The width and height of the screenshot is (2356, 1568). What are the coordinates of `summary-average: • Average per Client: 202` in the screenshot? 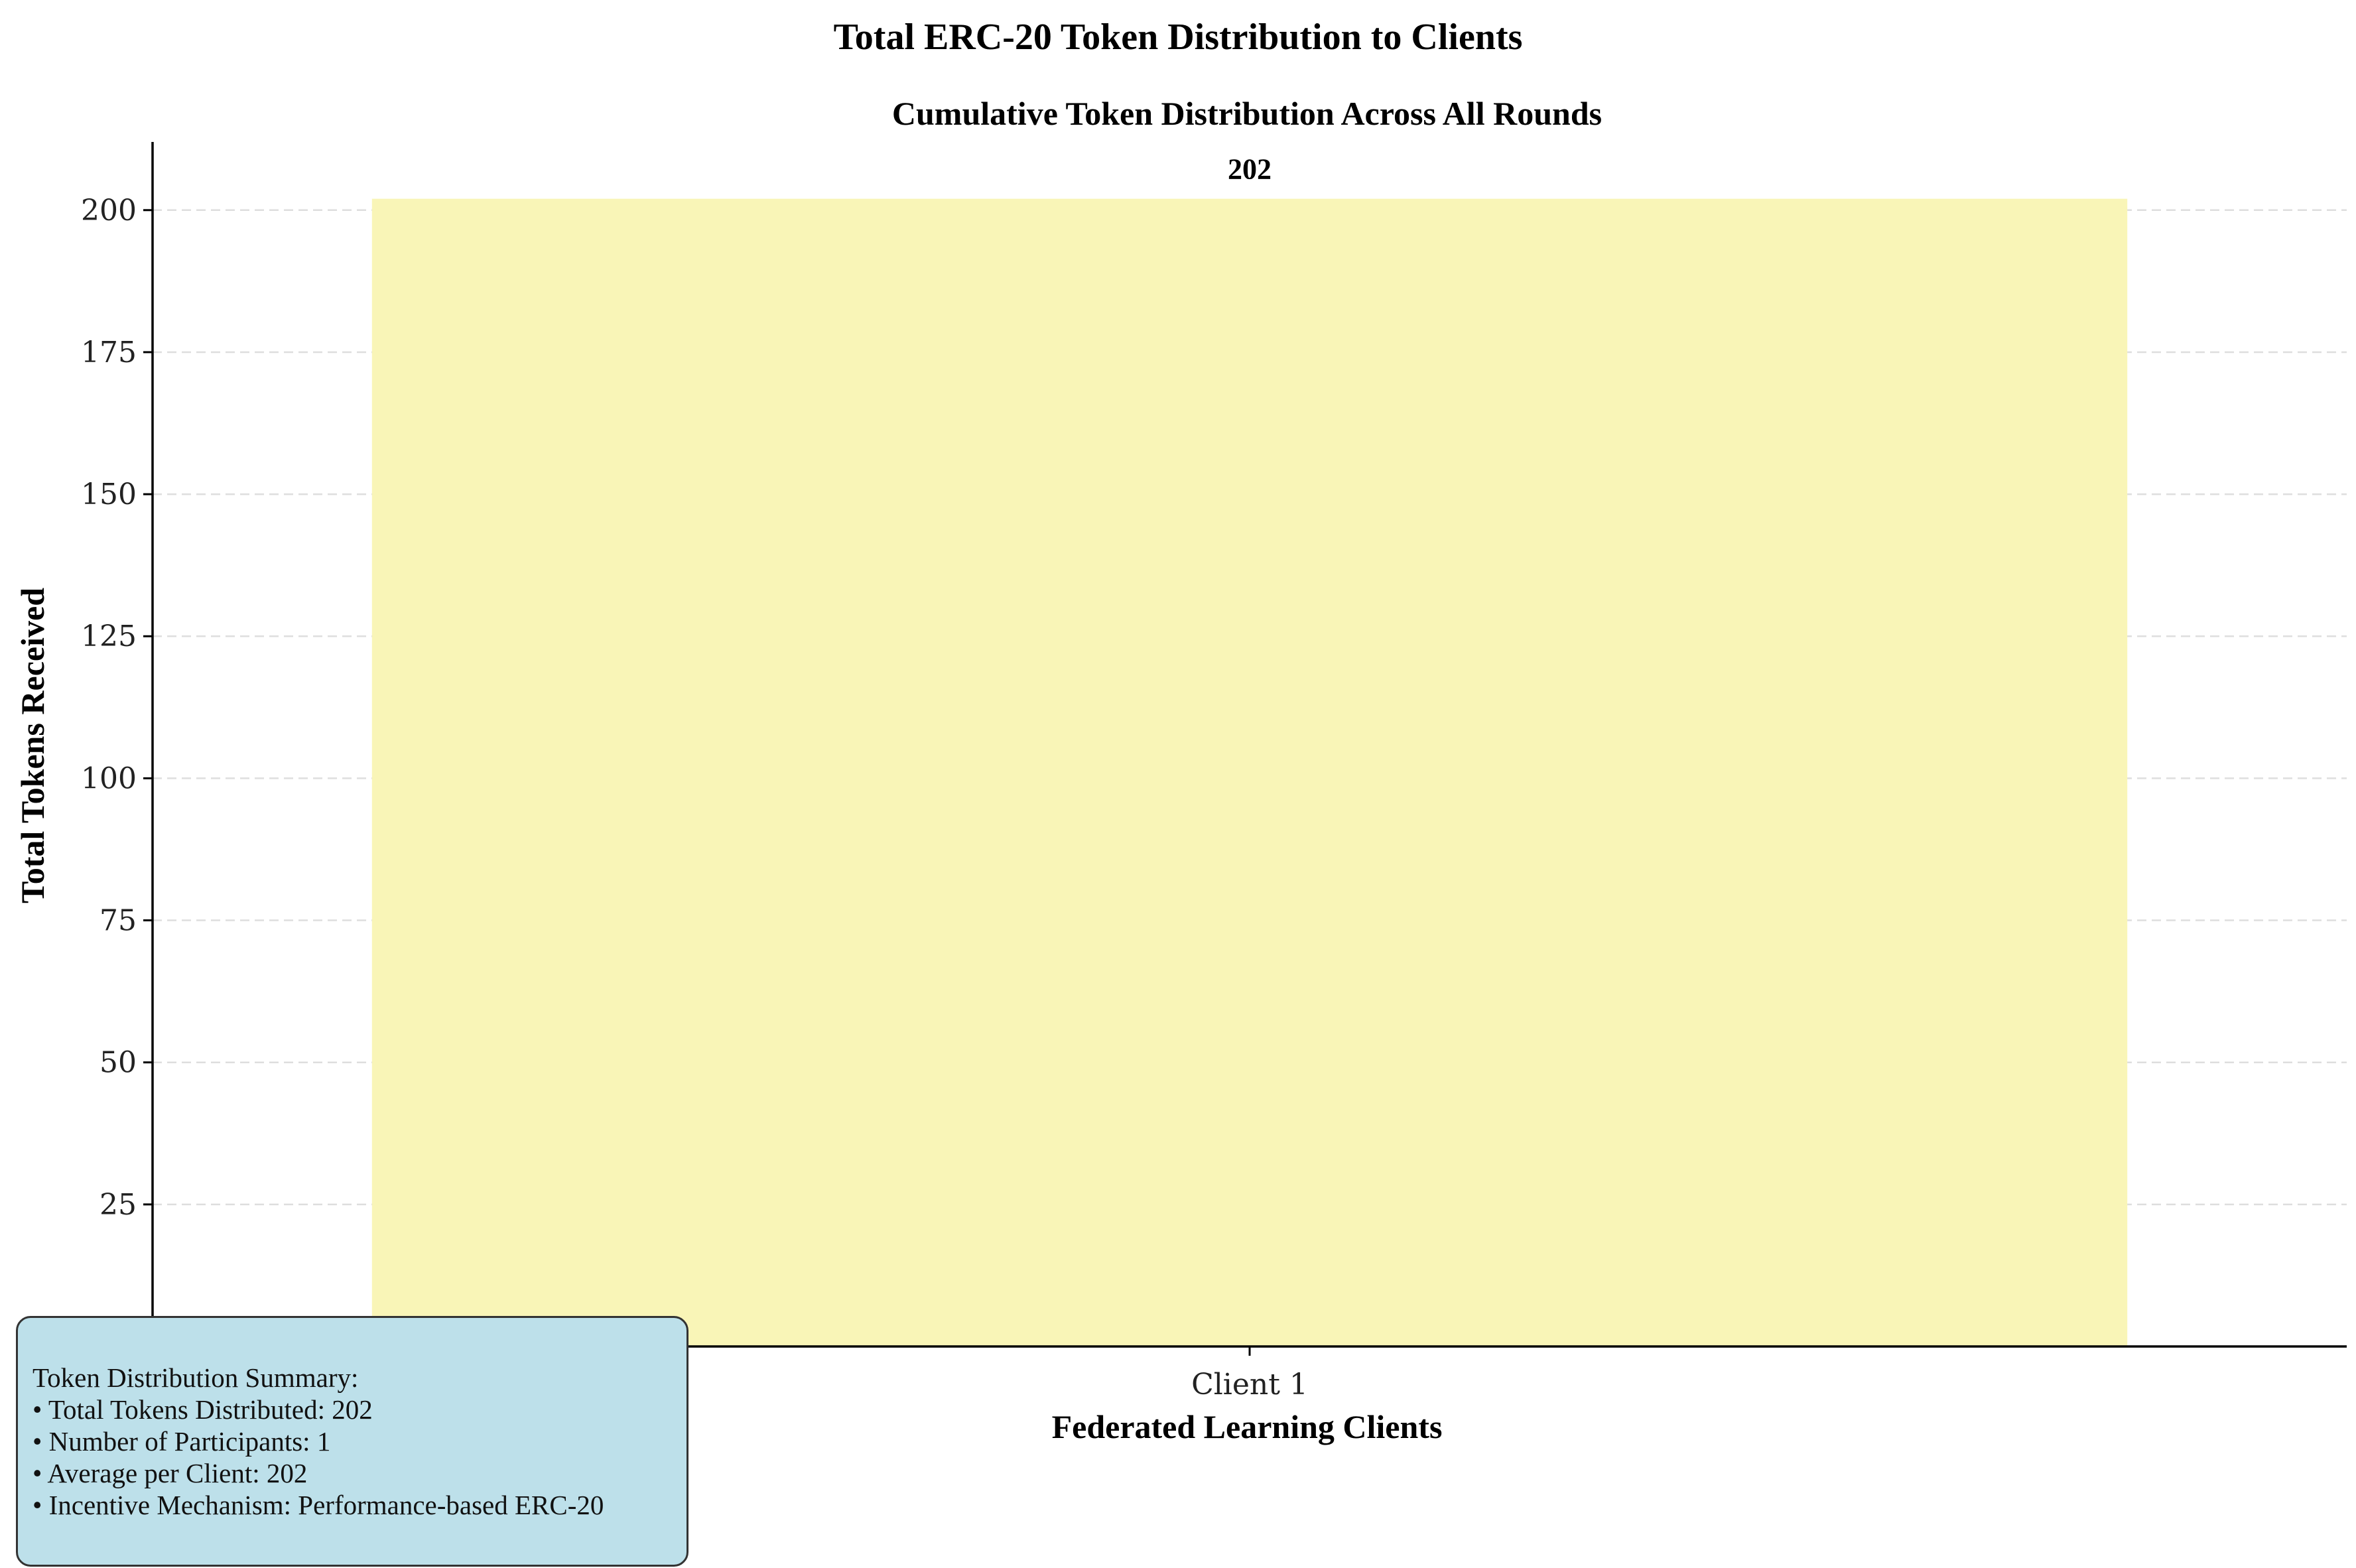 It's located at (171, 1473).